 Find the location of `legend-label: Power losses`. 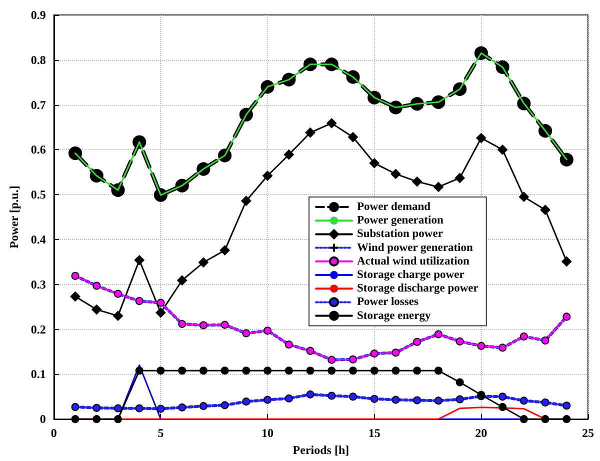

legend-label: Power losses is located at coordinates (388, 302).